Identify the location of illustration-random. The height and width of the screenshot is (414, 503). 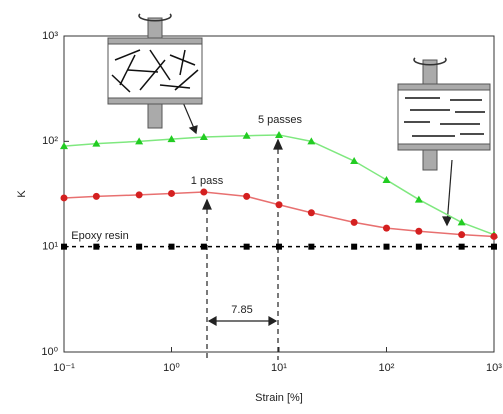
(155, 71).